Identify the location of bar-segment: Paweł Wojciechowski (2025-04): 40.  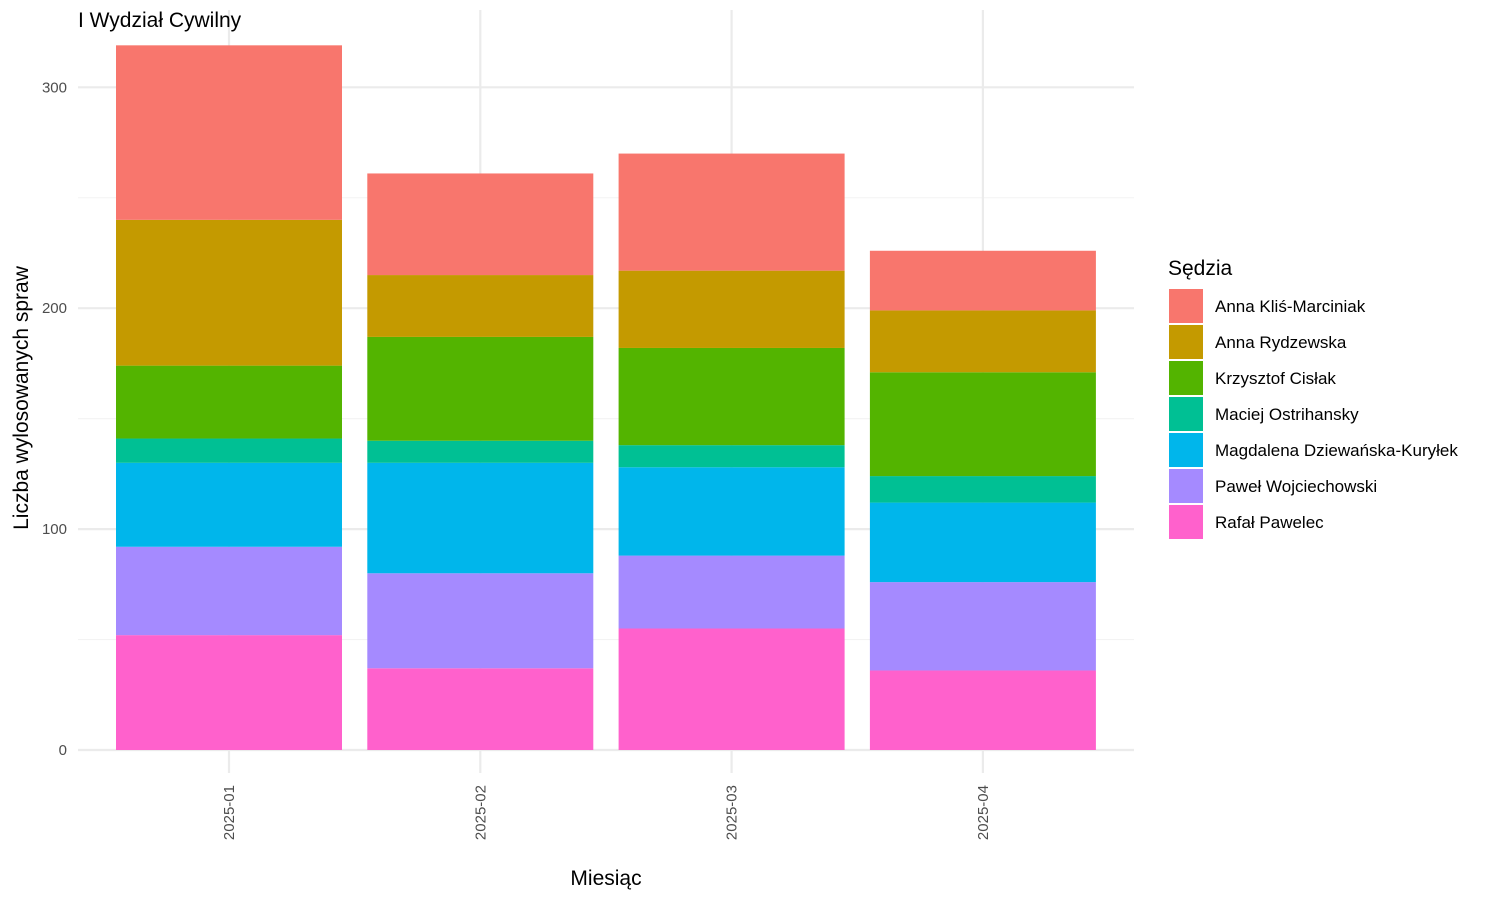
(982, 626).